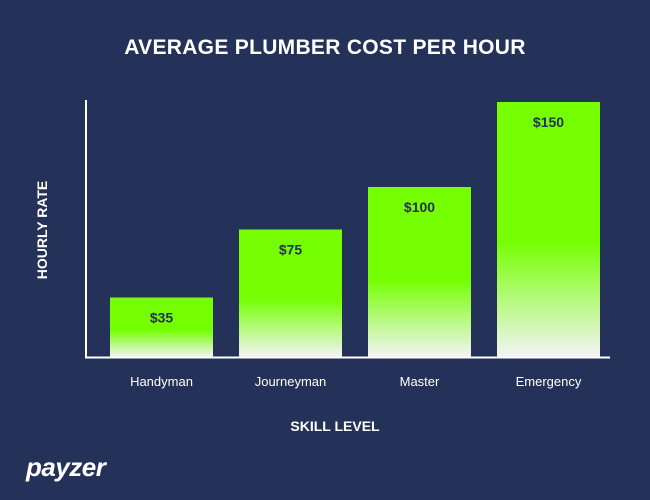  What do you see at coordinates (548, 122) in the screenshot?
I see `data-label: $150` at bounding box center [548, 122].